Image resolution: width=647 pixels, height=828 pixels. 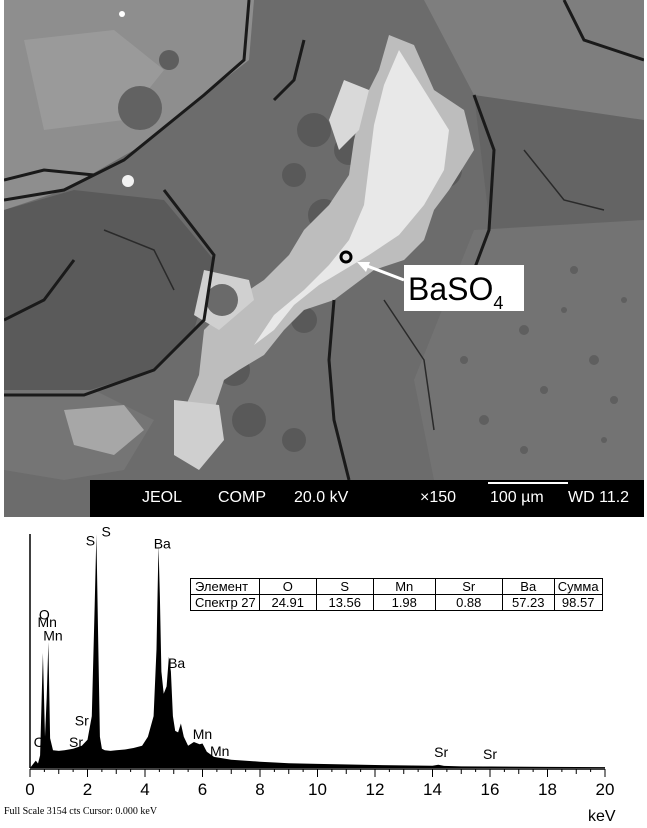 What do you see at coordinates (528, 483) in the screenshot?
I see `scale-bar` at bounding box center [528, 483].